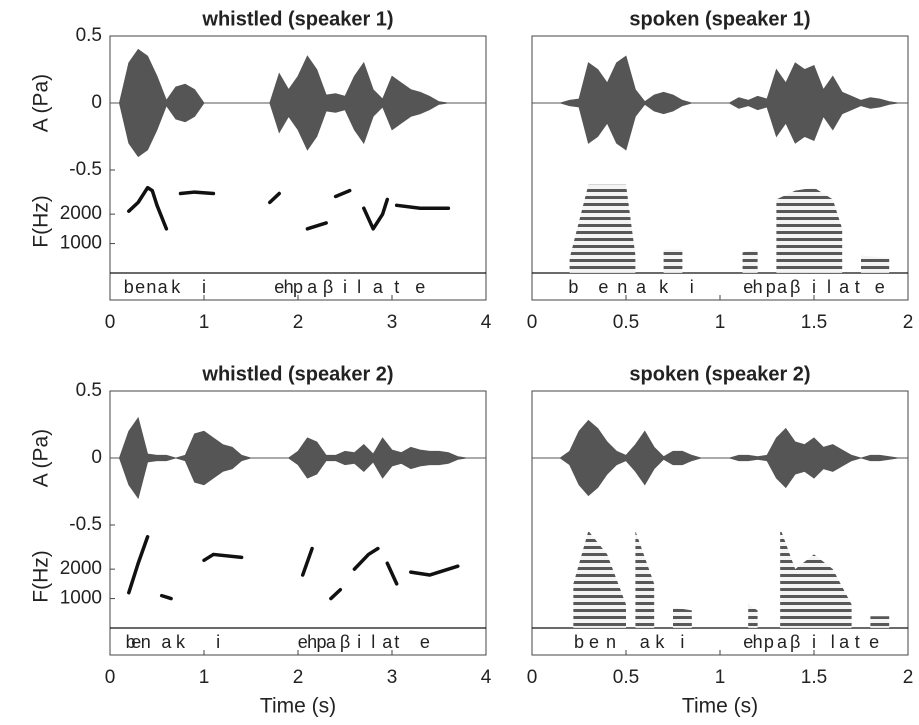 This screenshot has width=919, height=725. I want to click on spectrogram, so click(729, 228).